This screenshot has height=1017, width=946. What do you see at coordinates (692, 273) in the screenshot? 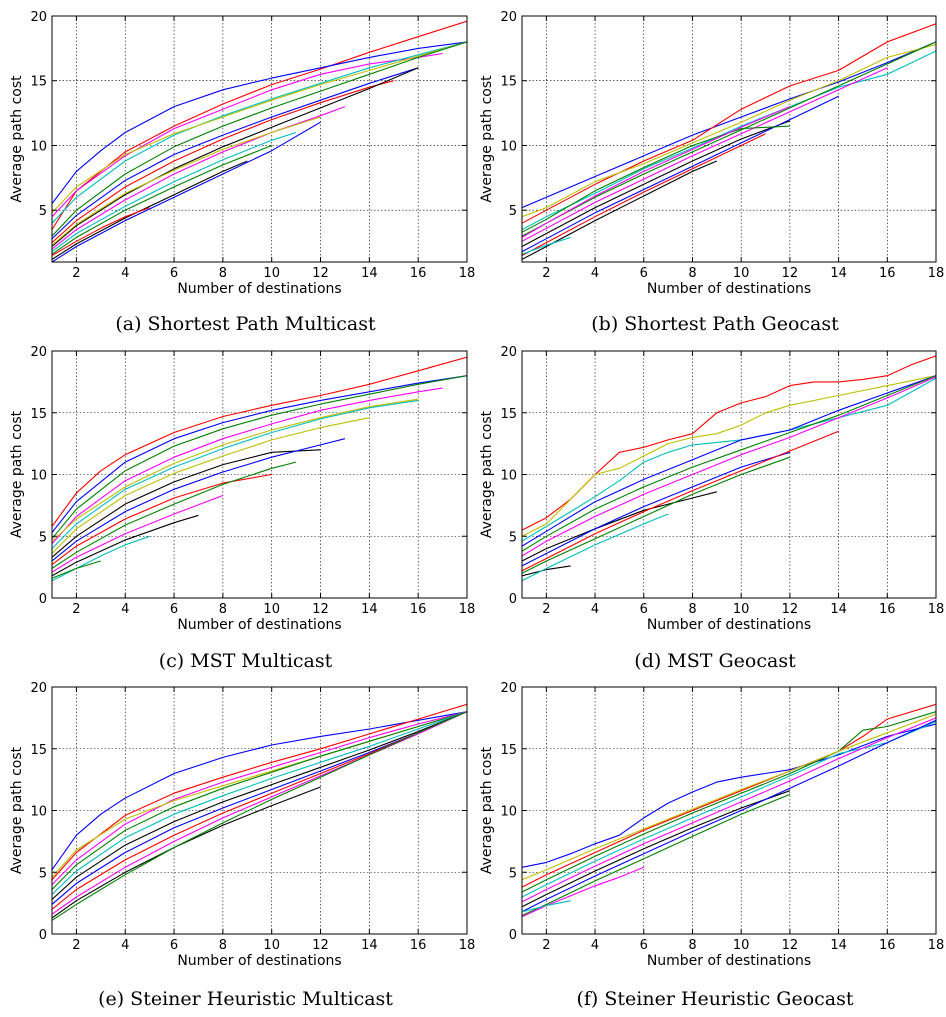
I see `x-tick-label: 8` at bounding box center [692, 273].